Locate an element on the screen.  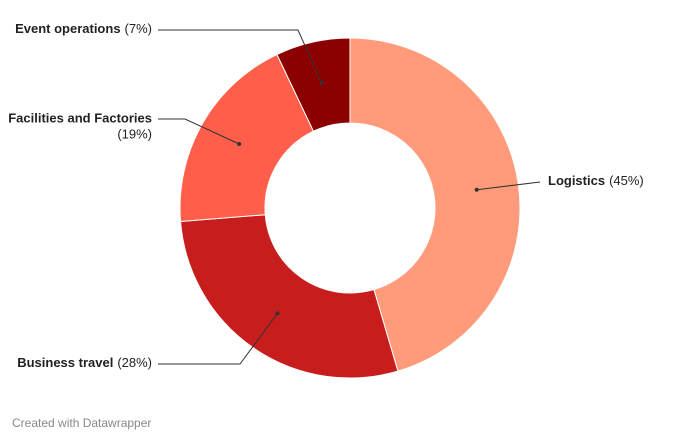
slice-value-label: (7%) is located at coordinates (138, 28).